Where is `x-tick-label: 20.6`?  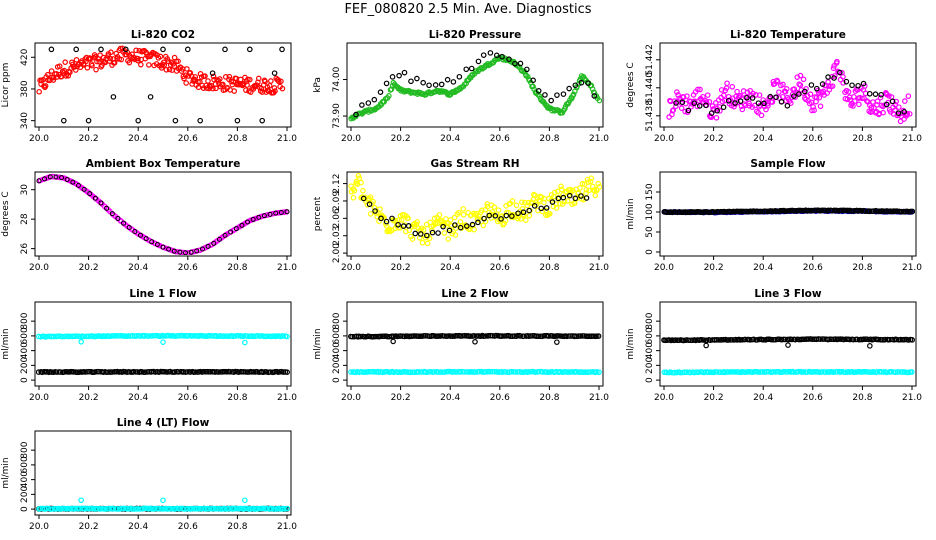 x-tick-label: 20.6 is located at coordinates (813, 398).